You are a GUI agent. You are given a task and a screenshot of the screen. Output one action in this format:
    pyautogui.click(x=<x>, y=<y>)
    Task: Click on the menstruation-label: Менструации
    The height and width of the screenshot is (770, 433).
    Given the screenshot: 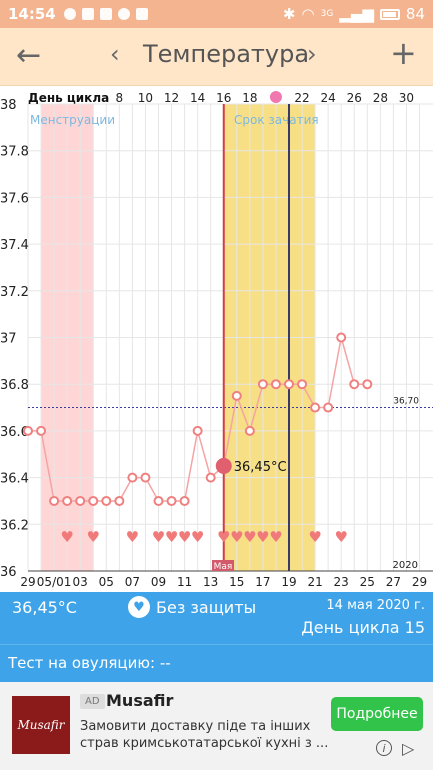 What is the action you would take?
    pyautogui.click(x=72, y=120)
    